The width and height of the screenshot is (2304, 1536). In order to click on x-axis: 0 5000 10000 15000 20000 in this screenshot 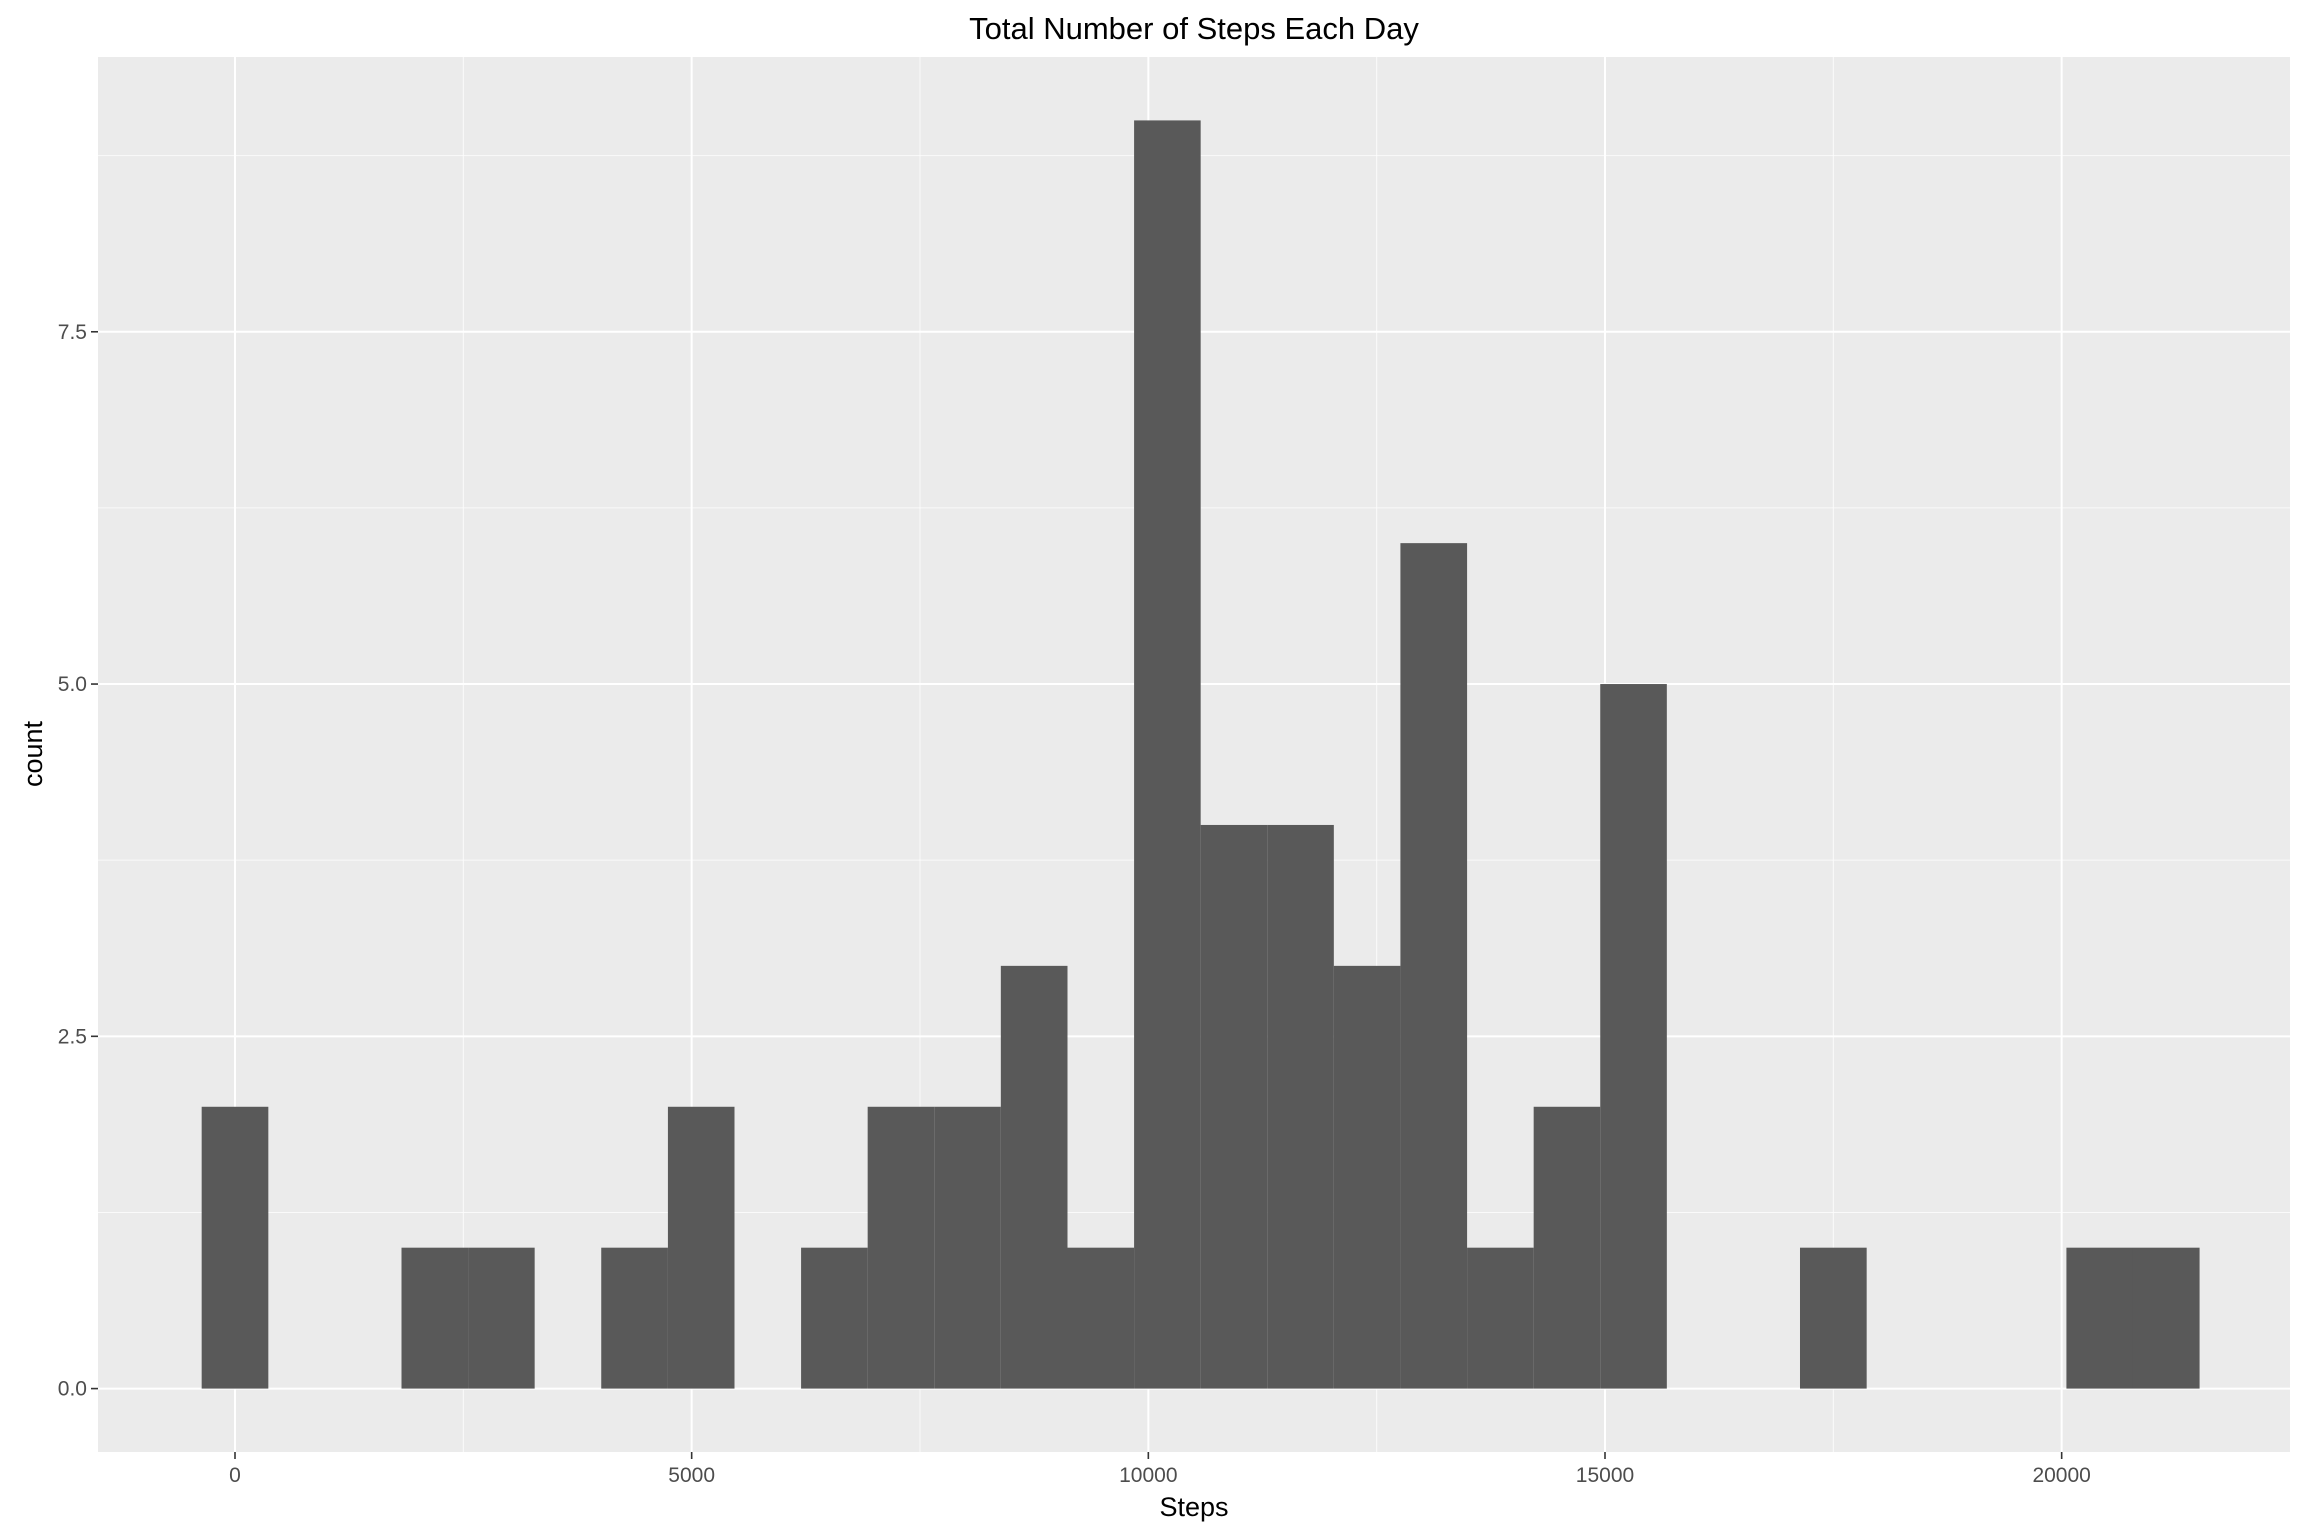, I will do `click(1160, 1469)`.